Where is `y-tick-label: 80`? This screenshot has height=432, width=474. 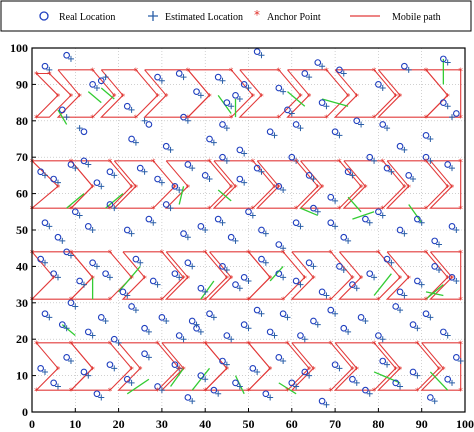
y-tick-label: 80 is located at coordinates (22, 121).